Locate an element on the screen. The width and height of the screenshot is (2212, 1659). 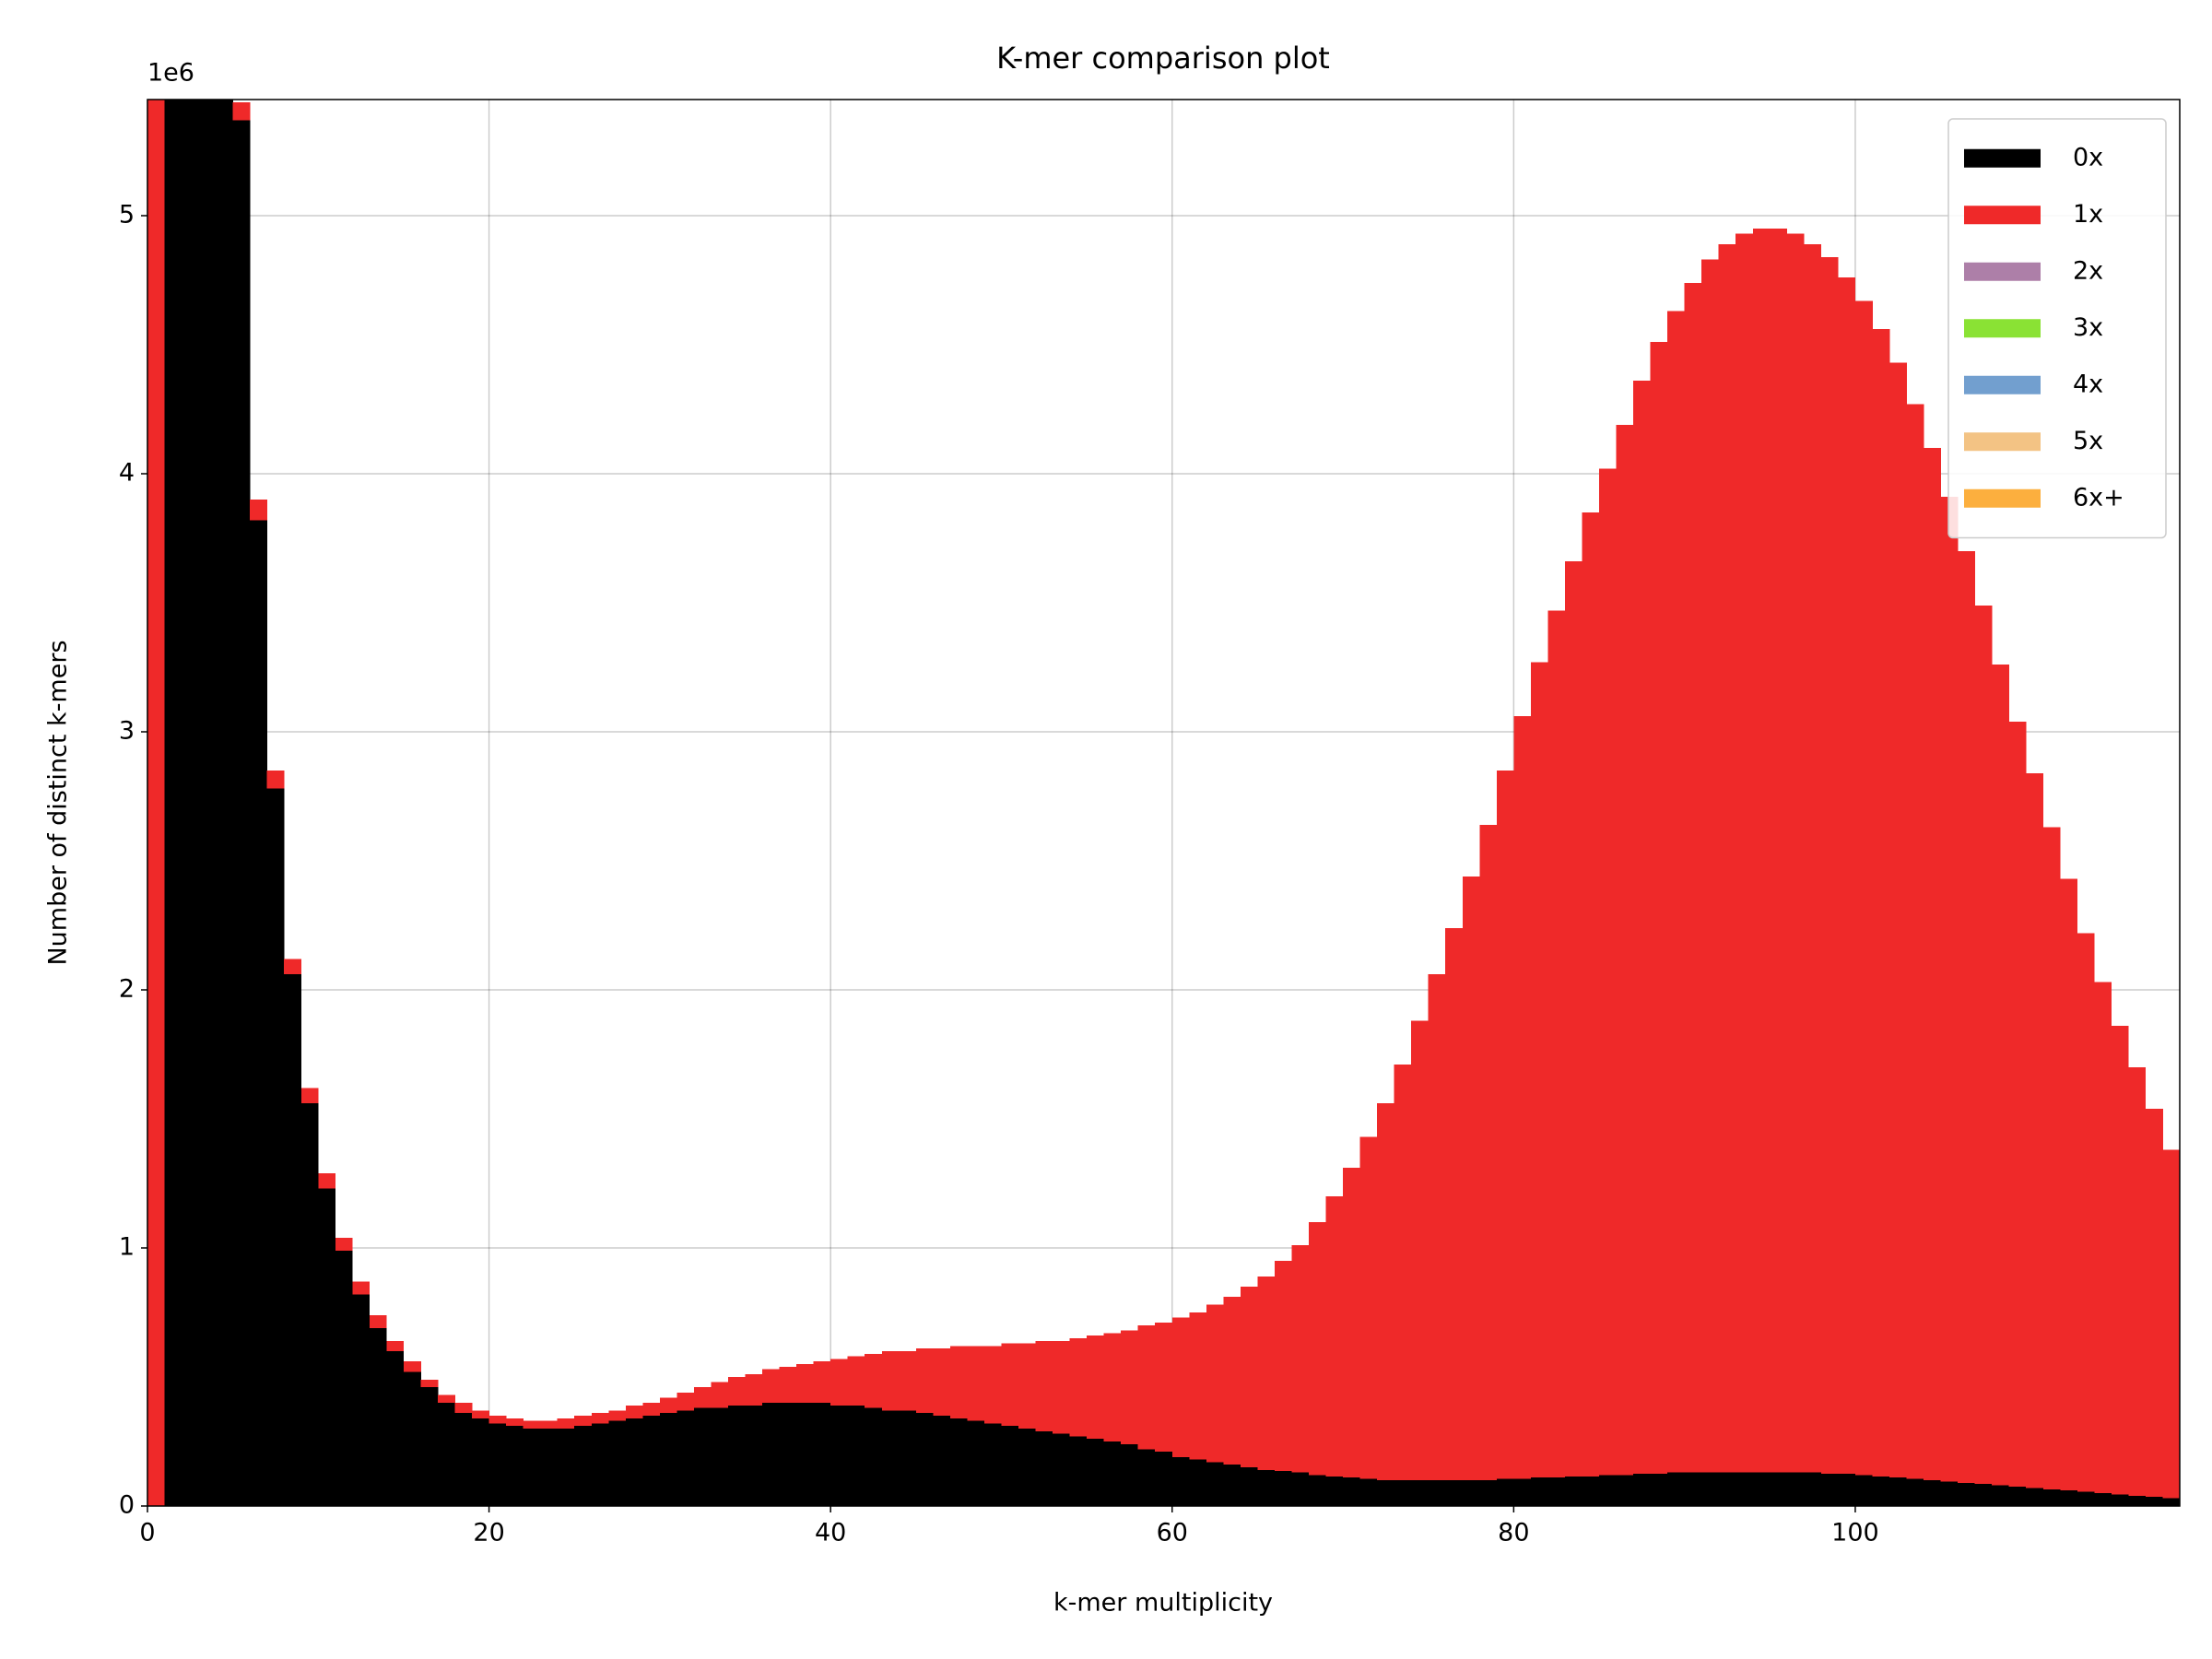
legend-label: 0x is located at coordinates (2088, 157).